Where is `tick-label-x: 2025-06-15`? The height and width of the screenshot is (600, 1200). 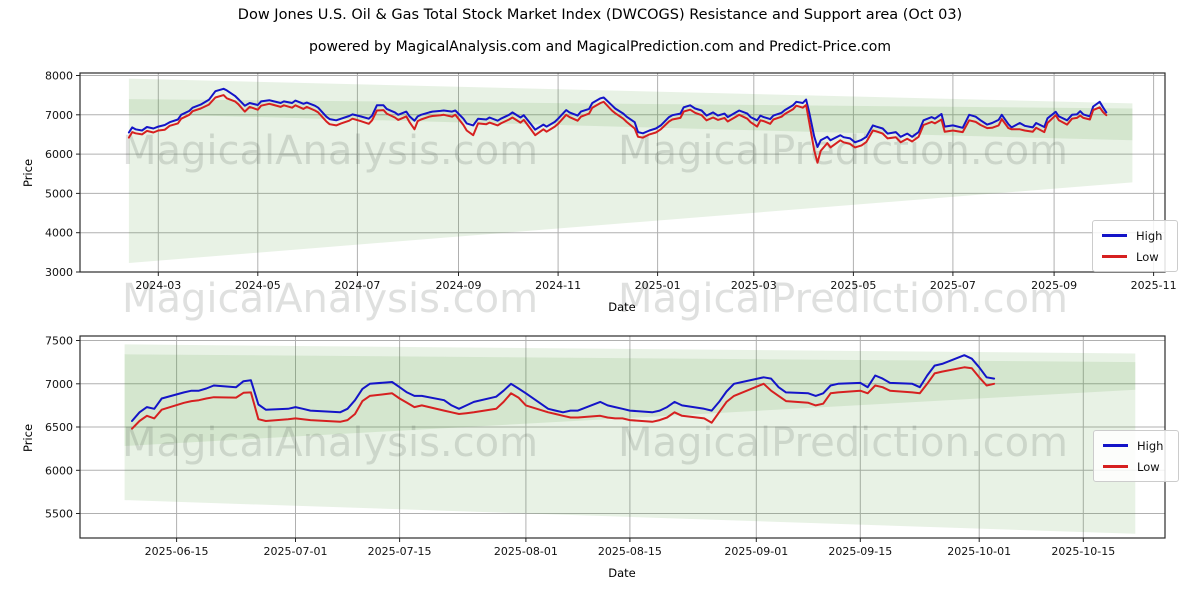 tick-label-x: 2025-06-15 is located at coordinates (177, 551).